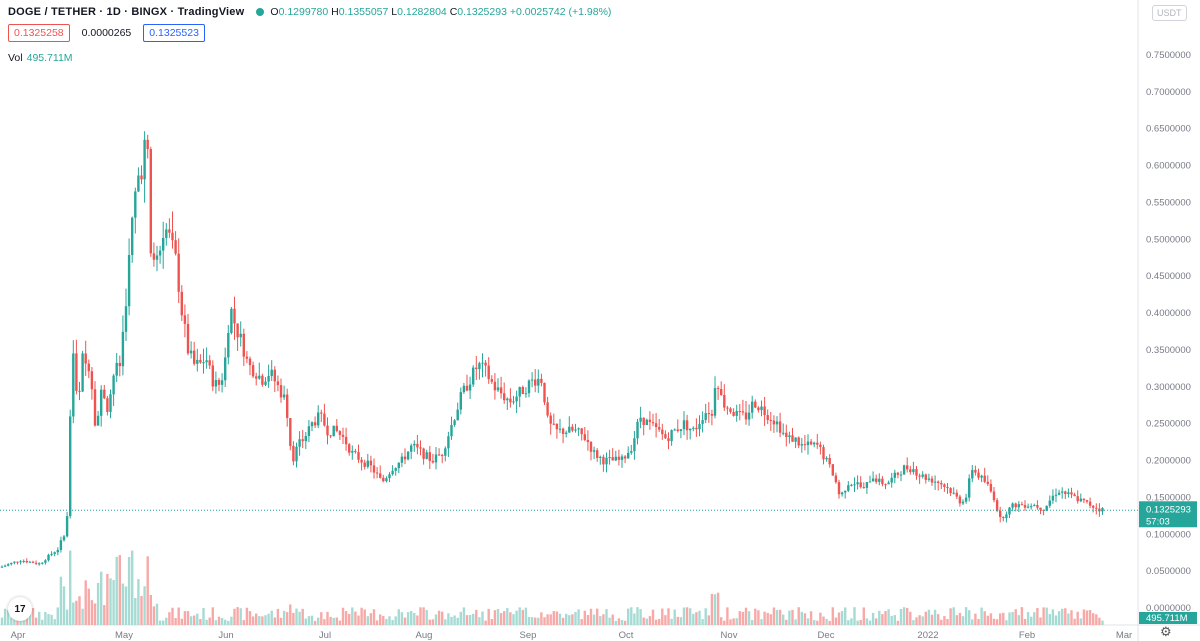 This screenshot has width=1200, height=641. Describe the element at coordinates (126, 12) in the screenshot. I see `symbol-title: DOGE / TETHER · 1D · BINGX · TradingView` at that location.